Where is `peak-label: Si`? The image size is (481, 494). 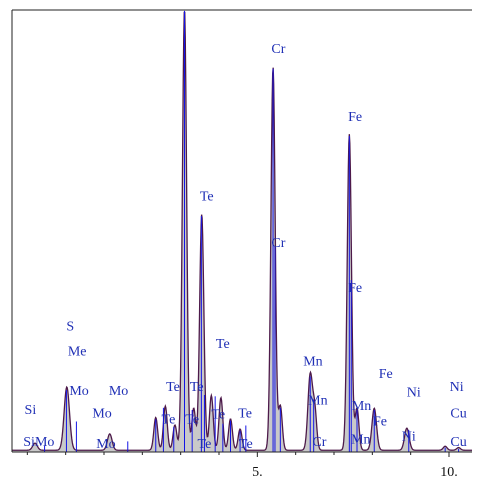
peak-label: Si is located at coordinates (31, 410).